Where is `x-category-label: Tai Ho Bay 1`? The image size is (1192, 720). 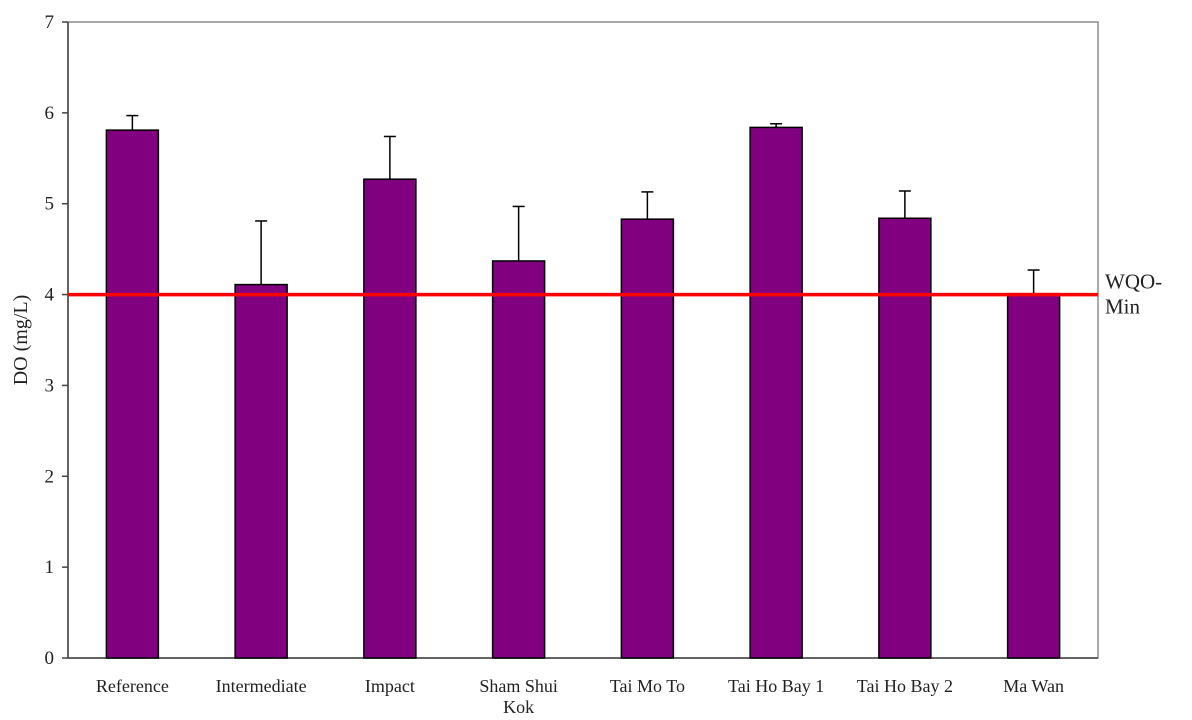
x-category-label: Tai Ho Bay 1 is located at coordinates (776, 686).